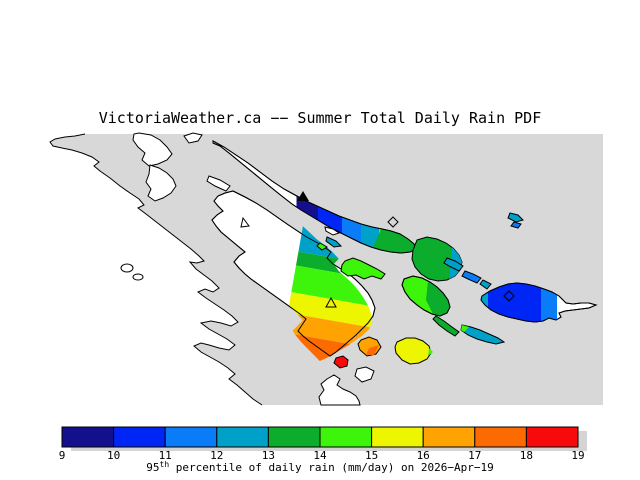  I want to click on colorbar-tick: 13, so click(268, 455).